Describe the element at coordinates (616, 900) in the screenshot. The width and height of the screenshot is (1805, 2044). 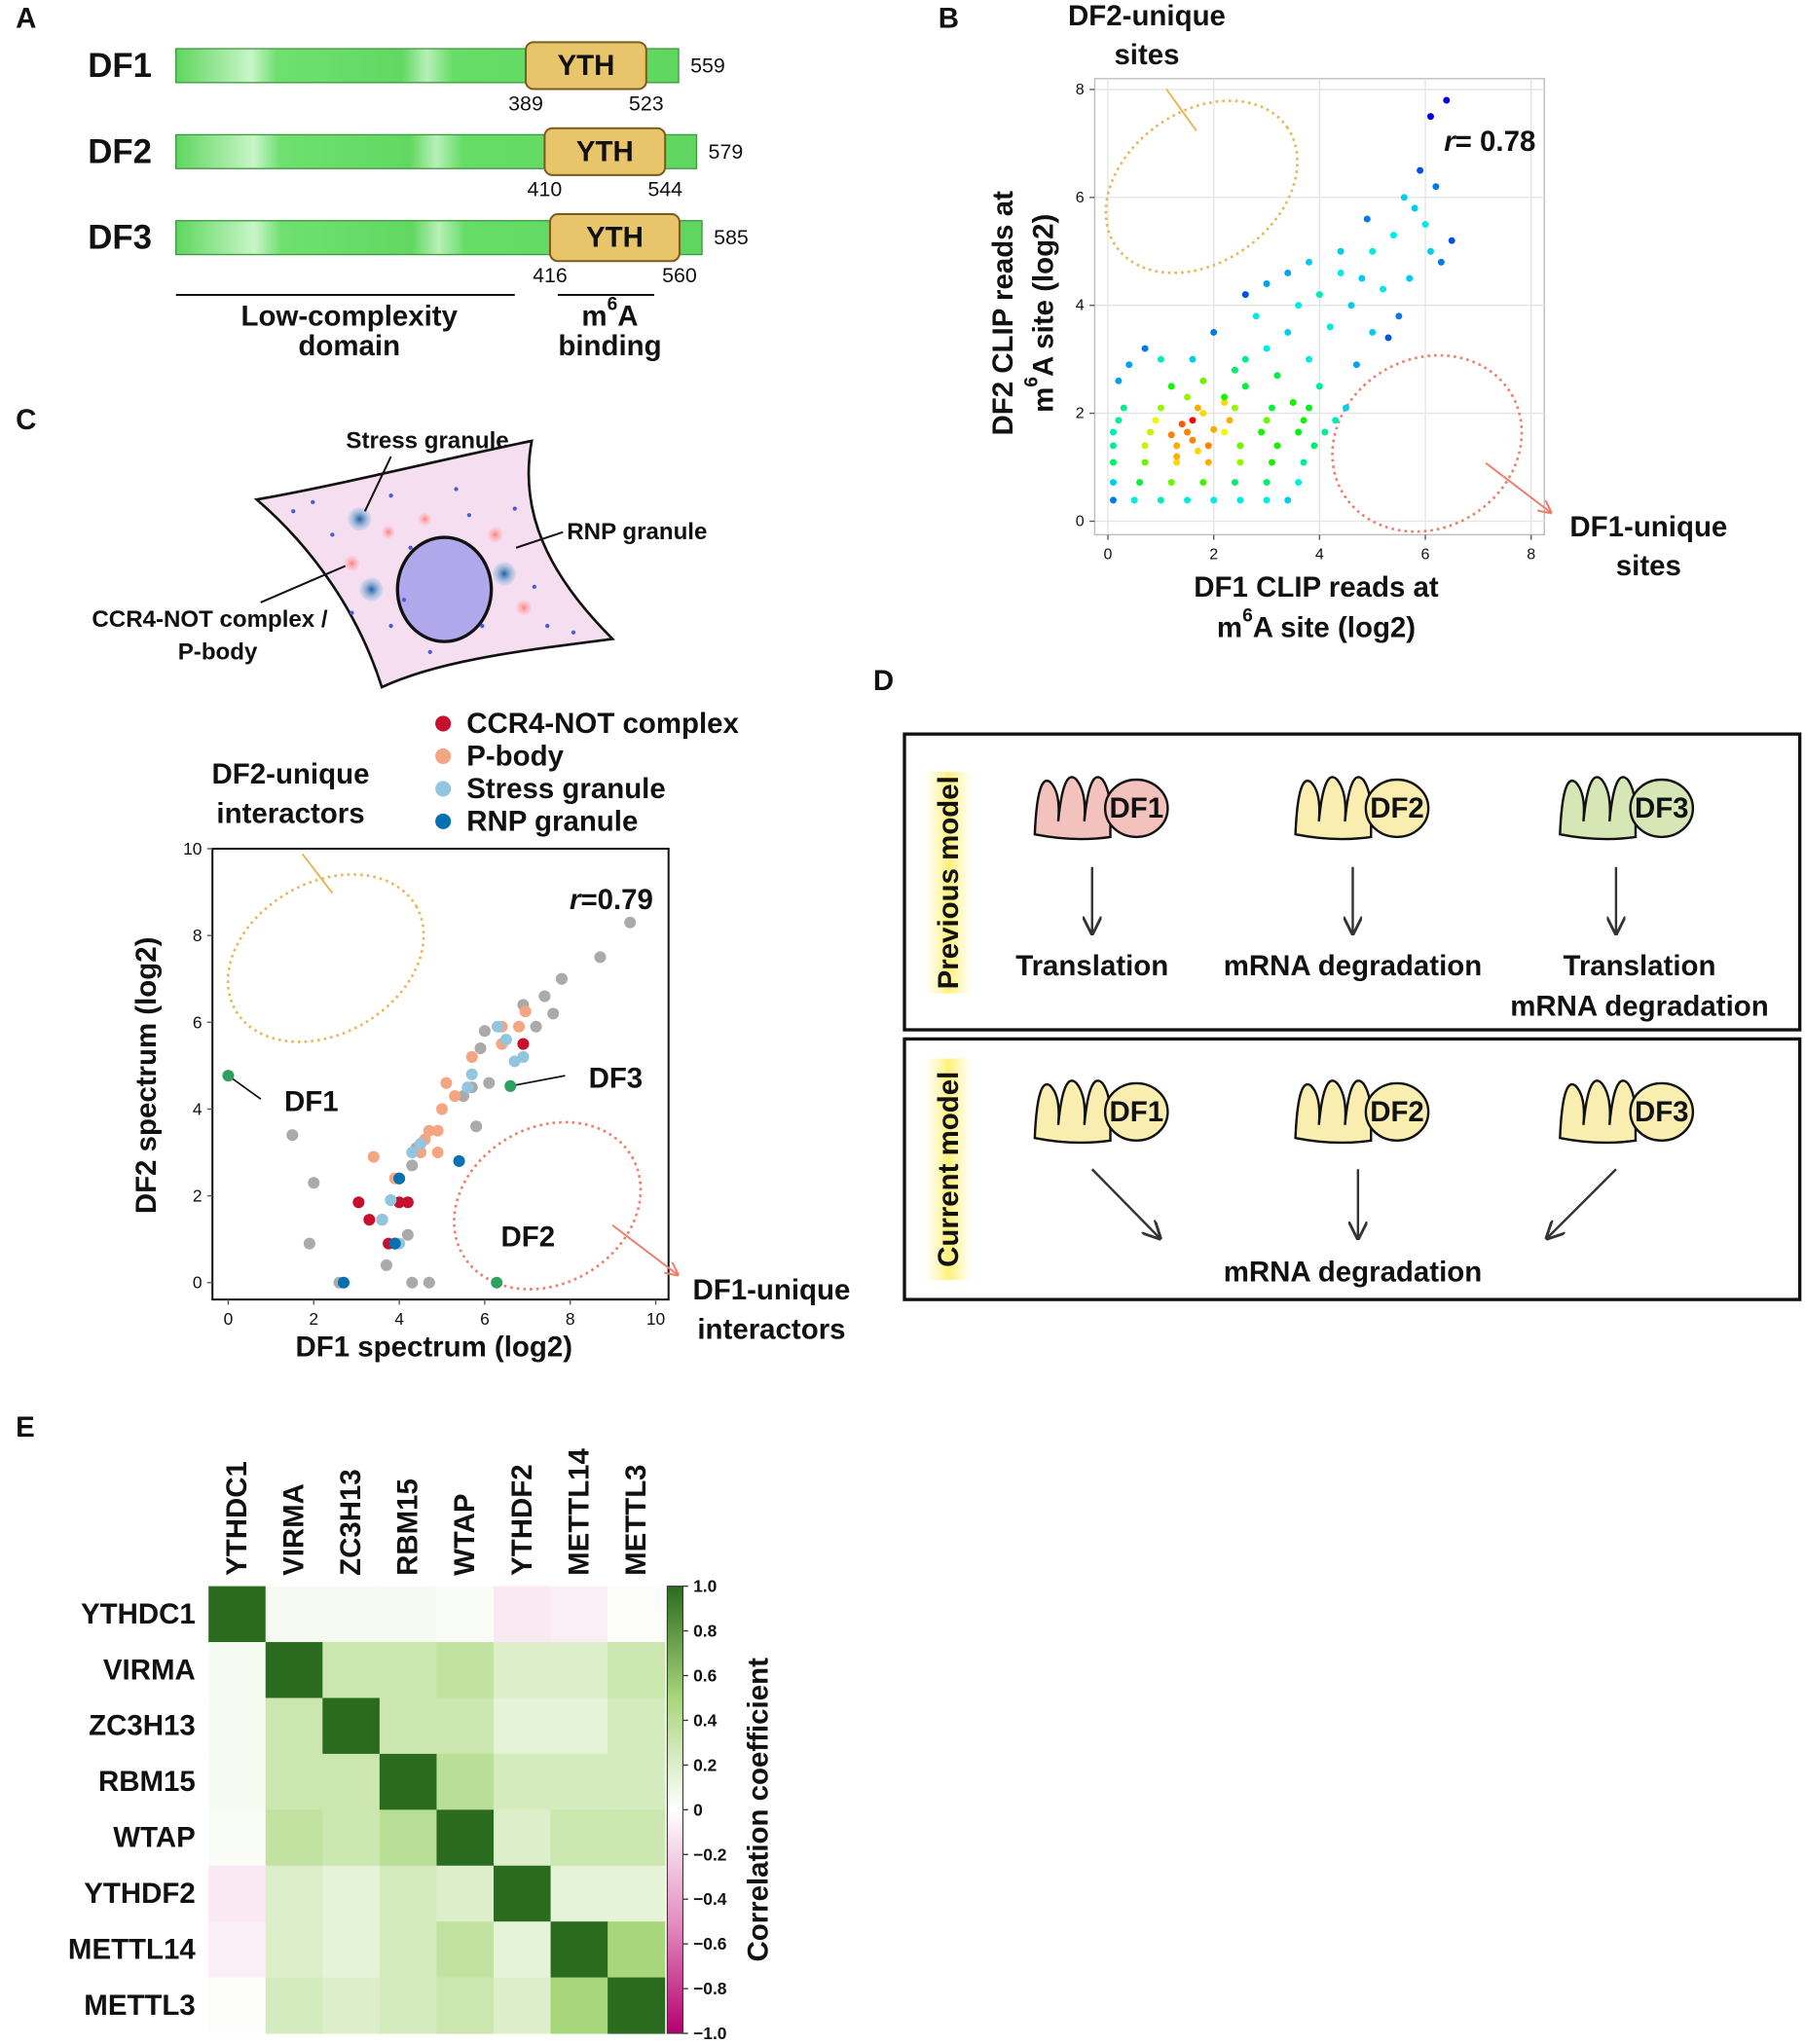
I see `r-value: =0.79` at that location.